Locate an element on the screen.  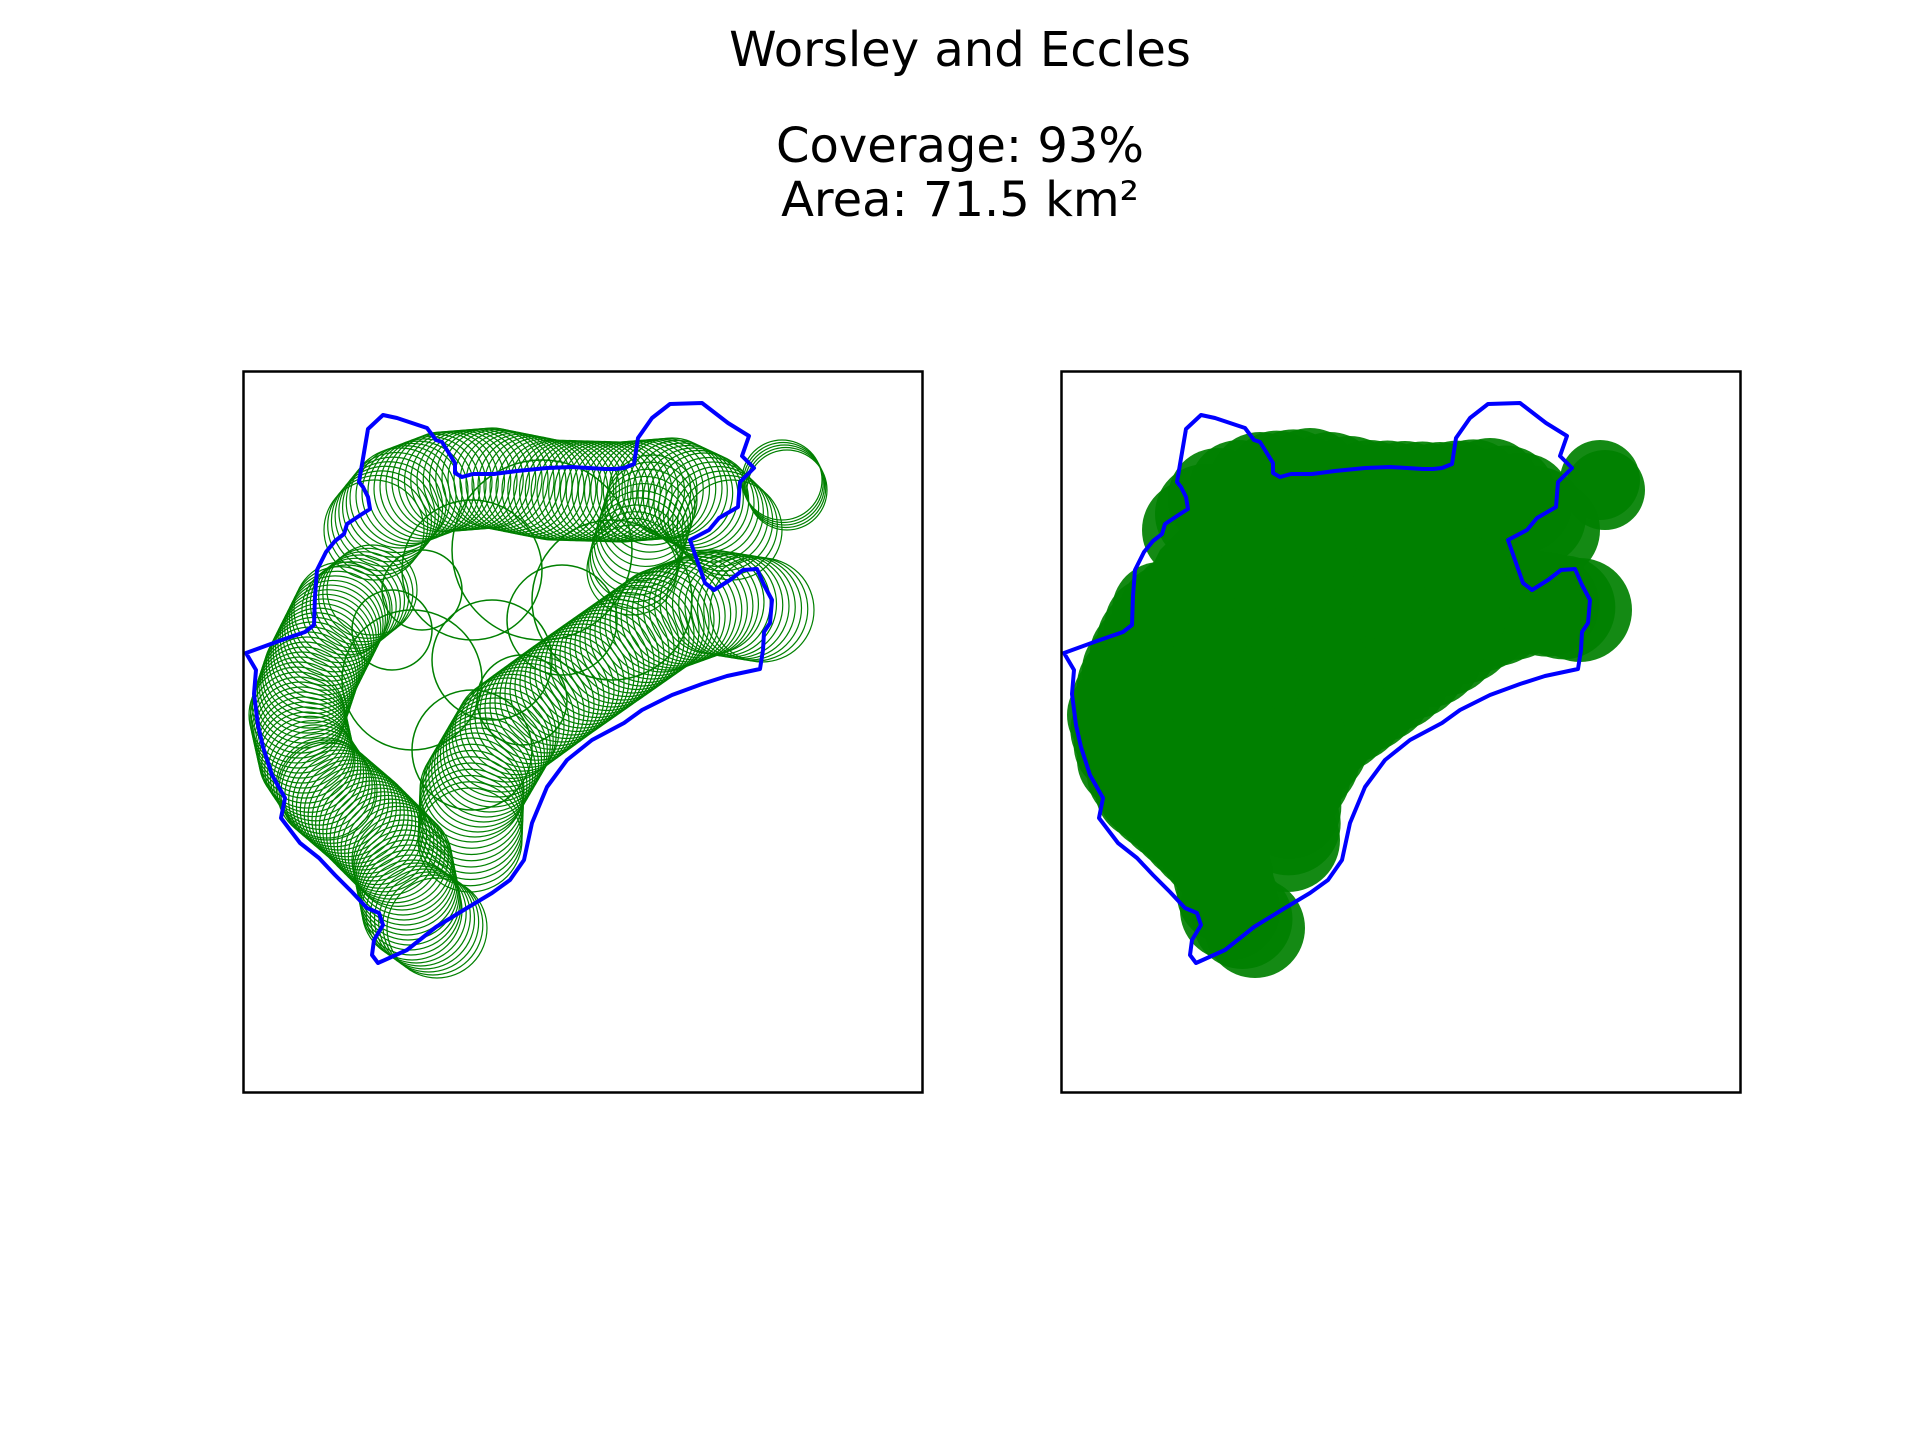
area-text: Area: 71.5 km² is located at coordinates (960, 200).